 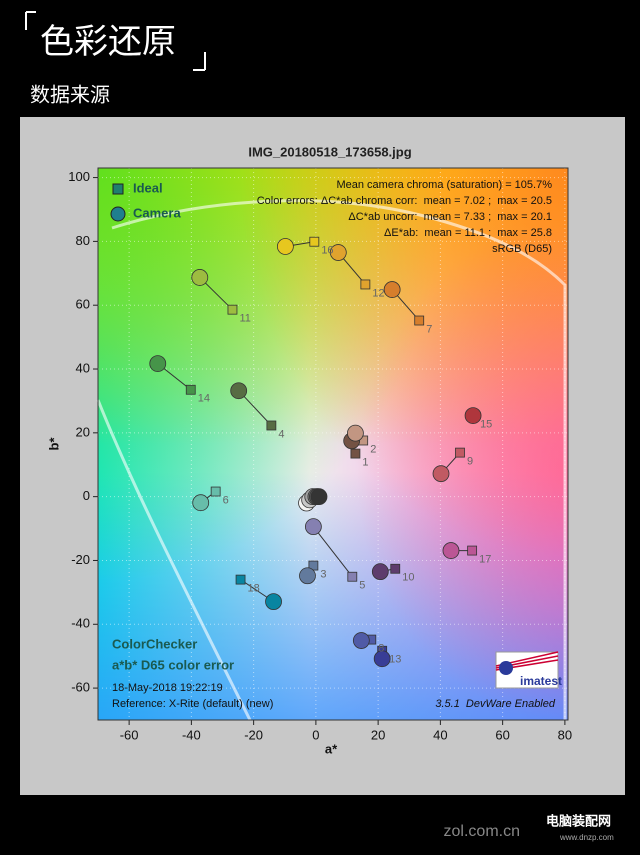 What do you see at coordinates (70, 94) in the screenshot?
I see `page-subtitle: 数据来源` at bounding box center [70, 94].